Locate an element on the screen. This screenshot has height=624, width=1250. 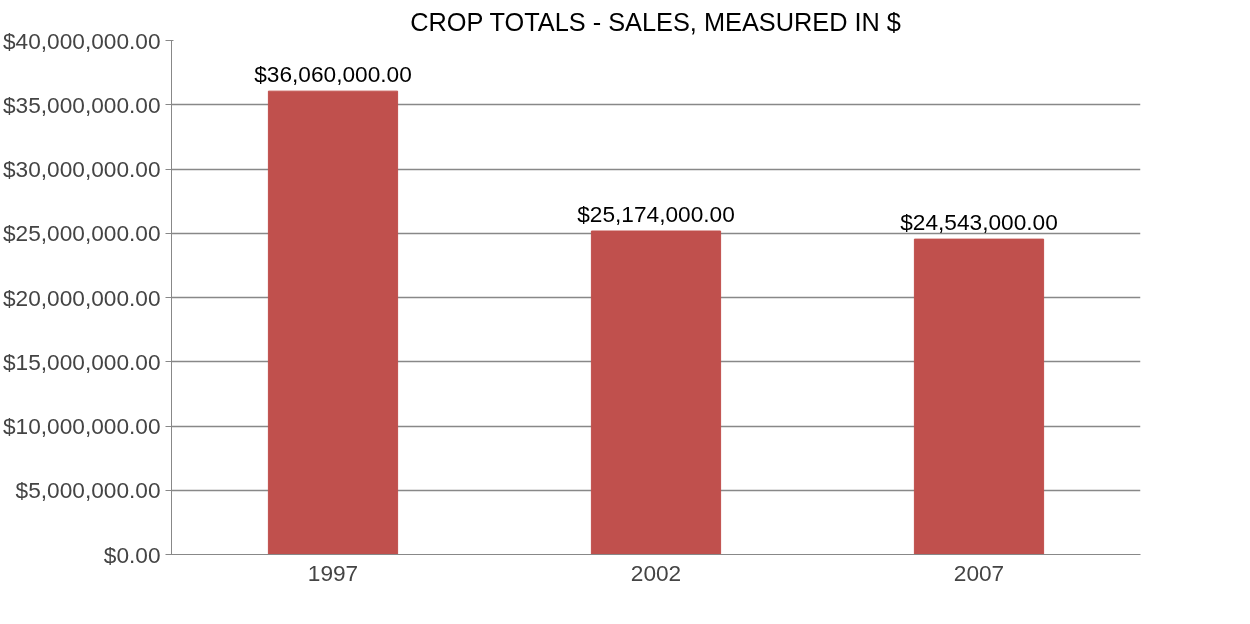
y-tick-label: $30,000,000.00 is located at coordinates (82, 169).